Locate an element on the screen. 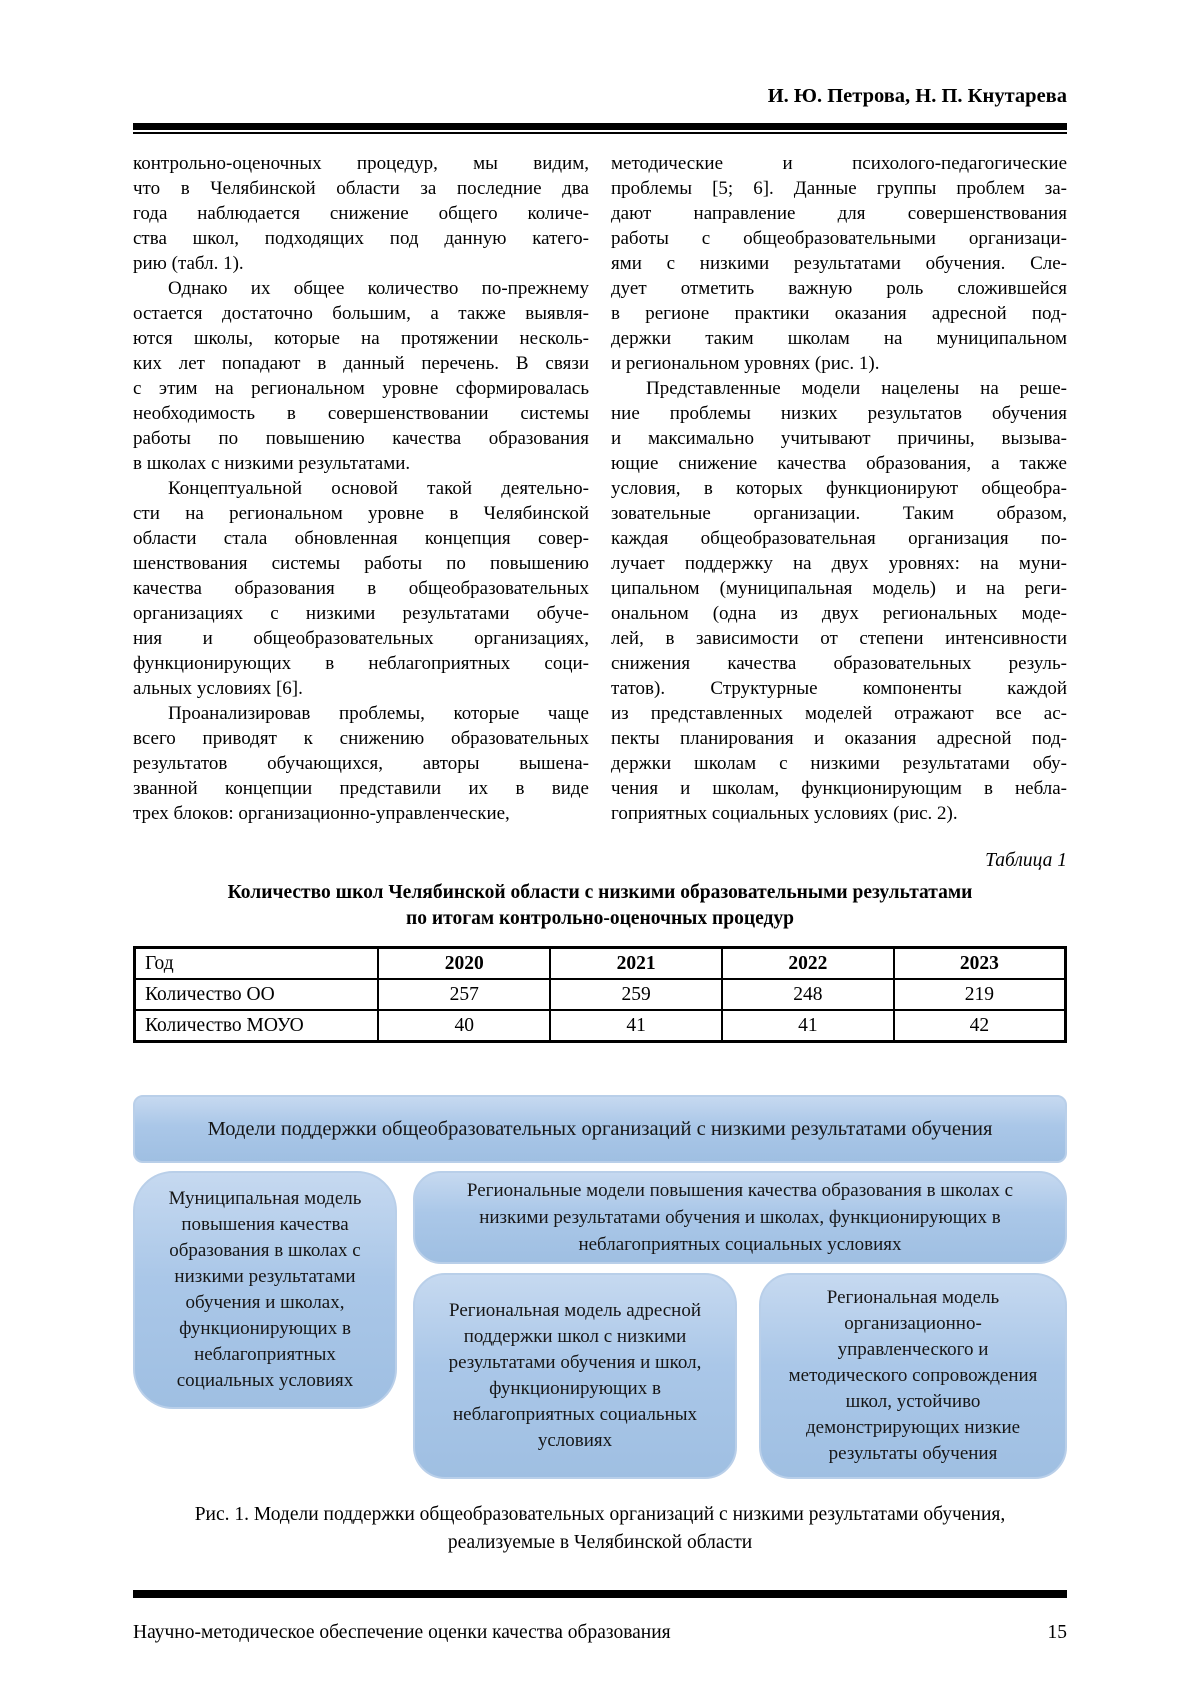 This screenshot has height=1697, width=1200. text-line: гоприятных социальных условиях (рис. 2). is located at coordinates (784, 813).